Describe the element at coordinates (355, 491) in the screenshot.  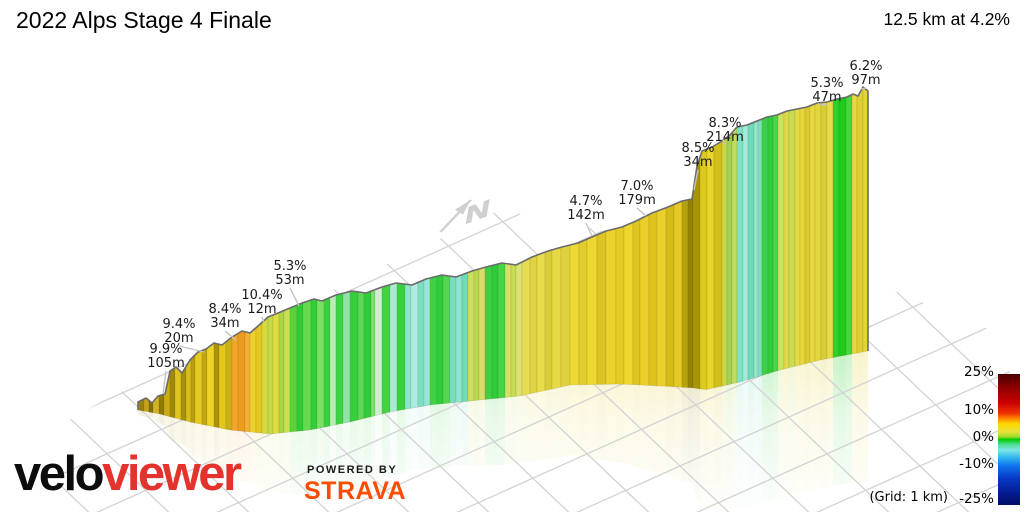
I see `strava-logo: STRAVA` at that location.